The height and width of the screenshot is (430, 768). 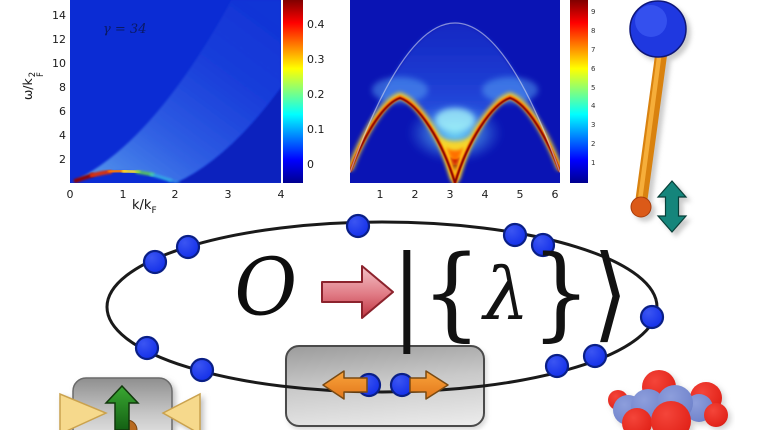 I want to click on colorbar-tick-label: 4, so click(x=593, y=106).